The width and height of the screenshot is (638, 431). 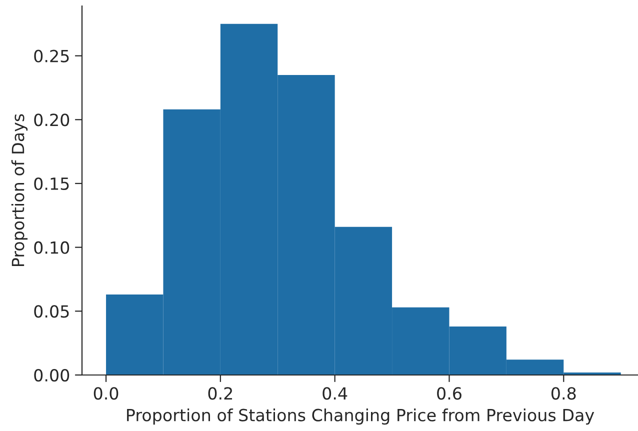 I want to click on y-tick-label: 0.15, so click(x=51, y=183).